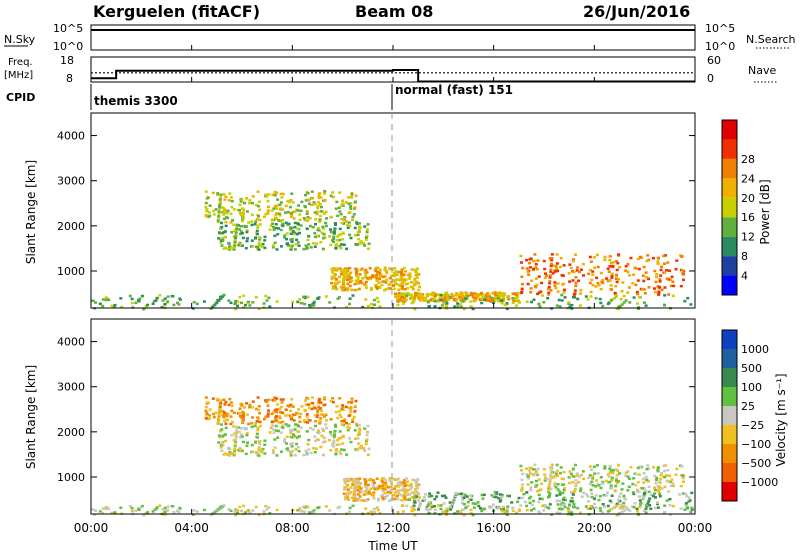 Image resolution: width=800 pixels, height=554 pixels. Describe the element at coordinates (20, 97) in the screenshot. I see `cpid-label: CPID` at that location.